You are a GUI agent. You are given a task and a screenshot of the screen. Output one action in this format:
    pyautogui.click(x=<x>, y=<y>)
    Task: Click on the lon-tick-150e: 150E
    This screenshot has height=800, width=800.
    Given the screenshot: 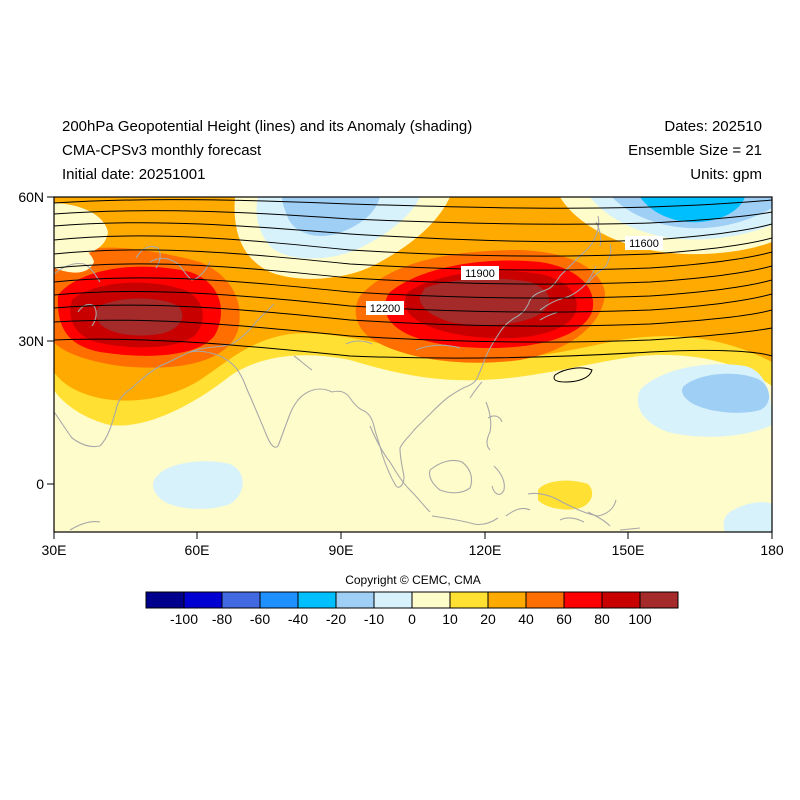 What is the action you would take?
    pyautogui.click(x=628, y=550)
    